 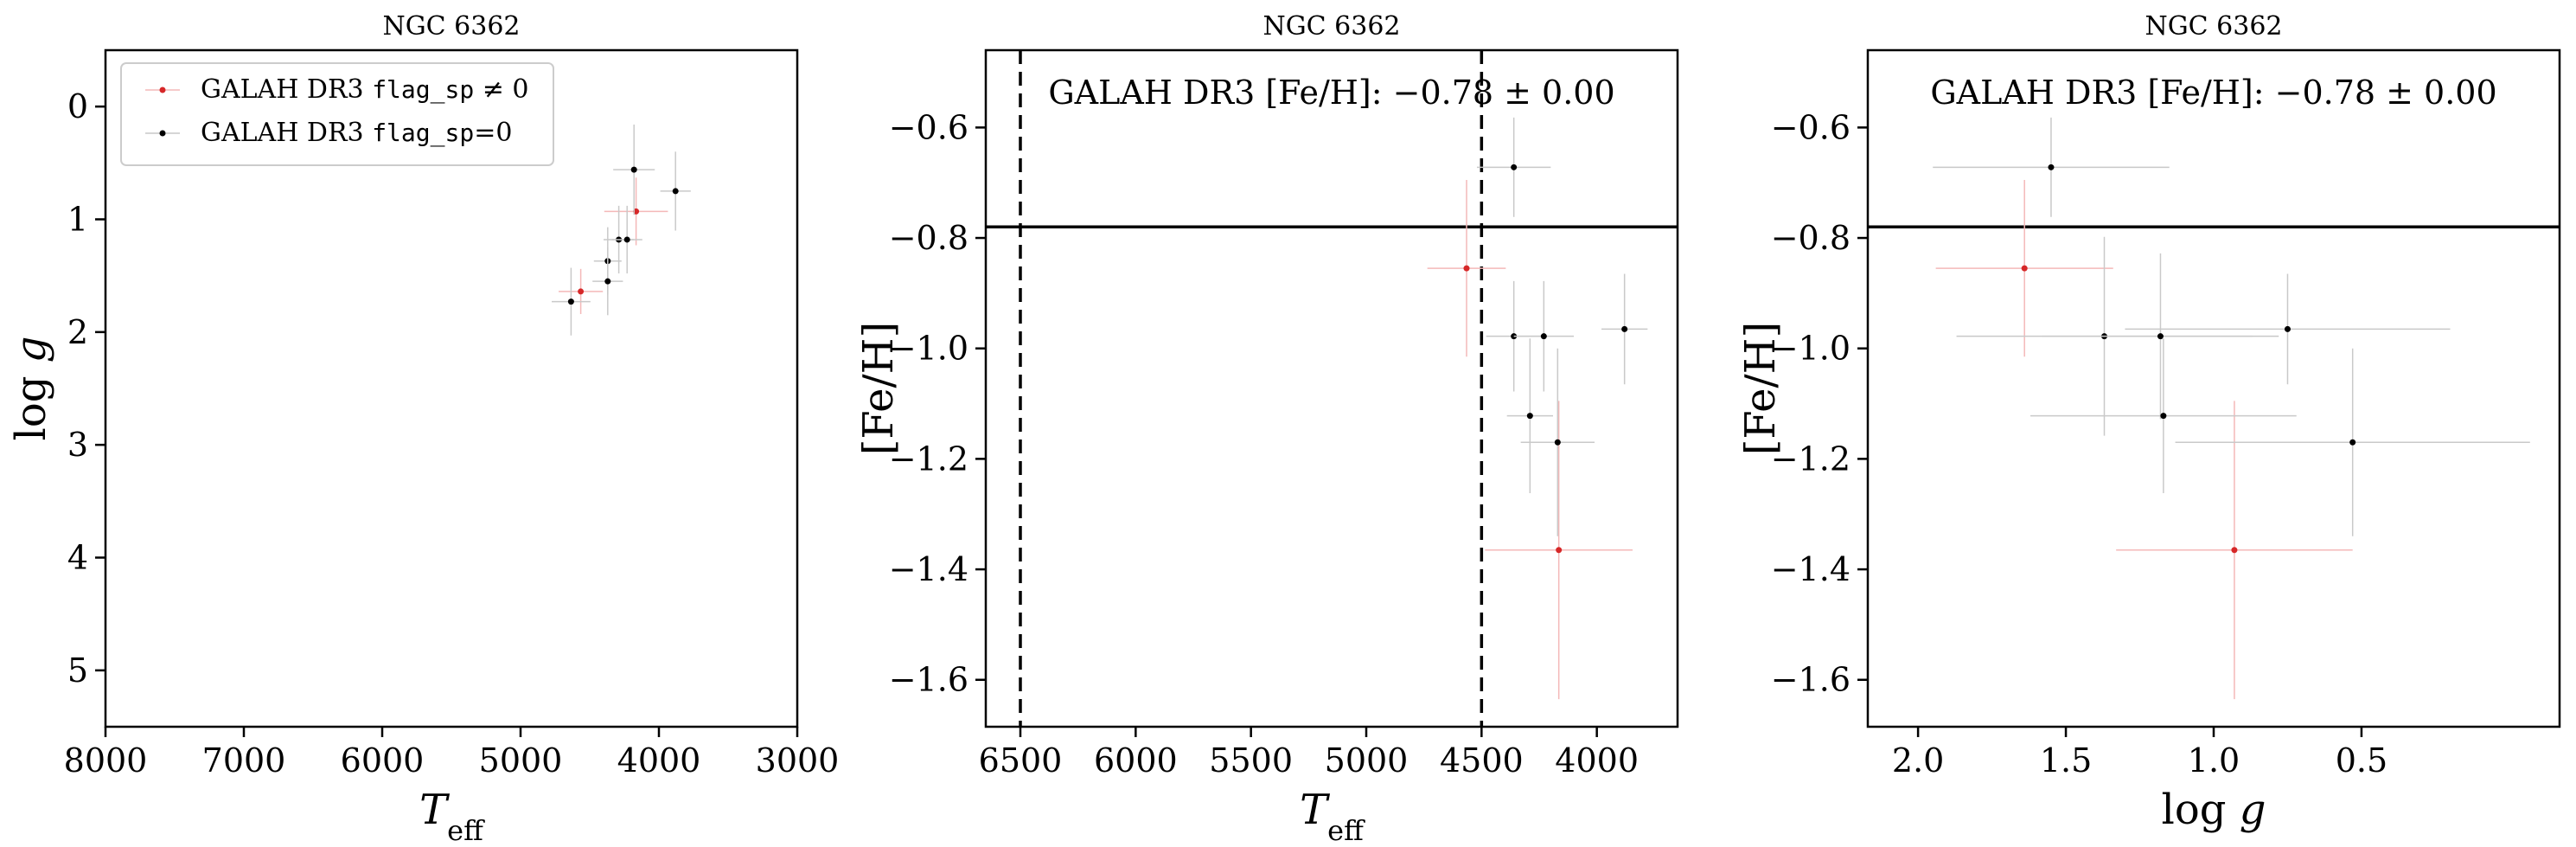 What do you see at coordinates (1367, 760) in the screenshot?
I see `x-tick-label: 5000` at bounding box center [1367, 760].